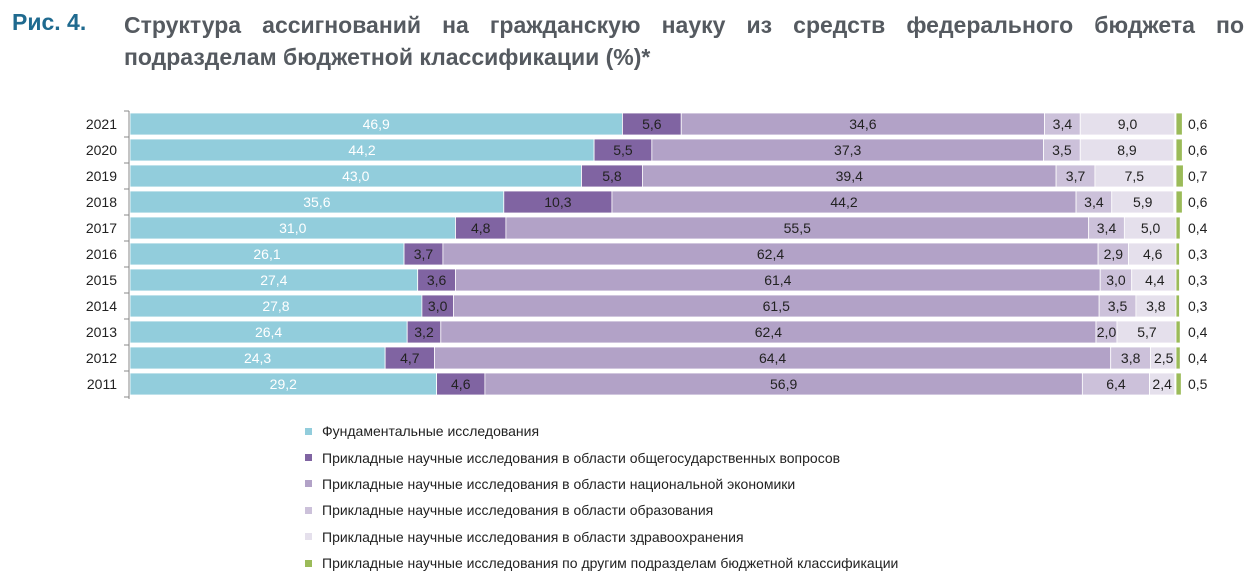 Image resolution: width=1255 pixels, height=582 pixels. I want to click on year-label: 2012, so click(101, 358).